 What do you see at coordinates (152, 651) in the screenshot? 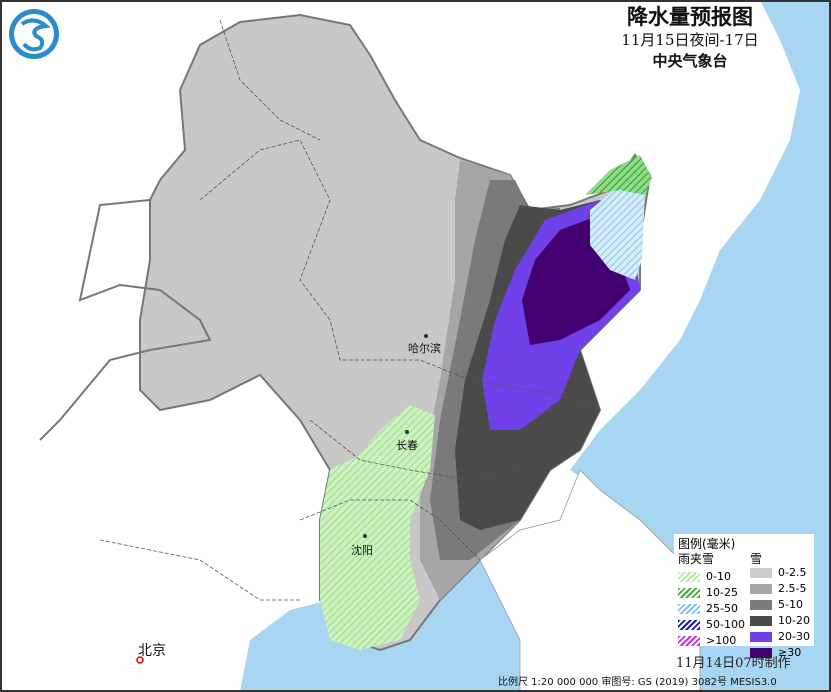
I see `city-label-beijing: 北京` at bounding box center [152, 651].